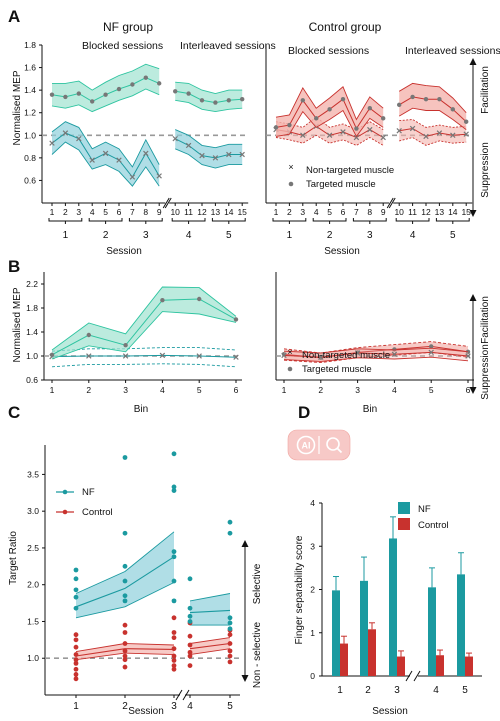 This screenshot has height=721, width=500. What do you see at coordinates (480, 347) in the screenshot?
I see `panel-b-direction: Facilitation Suppression` at bounding box center [480, 347].